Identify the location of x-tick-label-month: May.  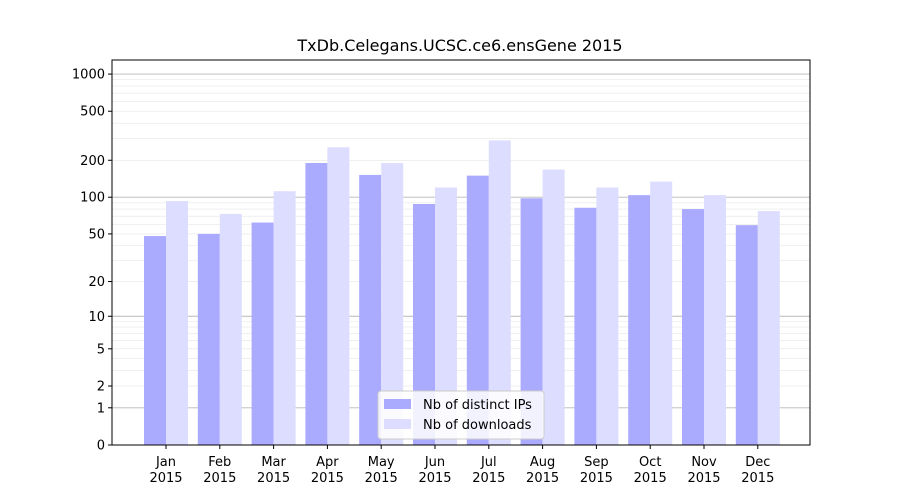
(381, 462).